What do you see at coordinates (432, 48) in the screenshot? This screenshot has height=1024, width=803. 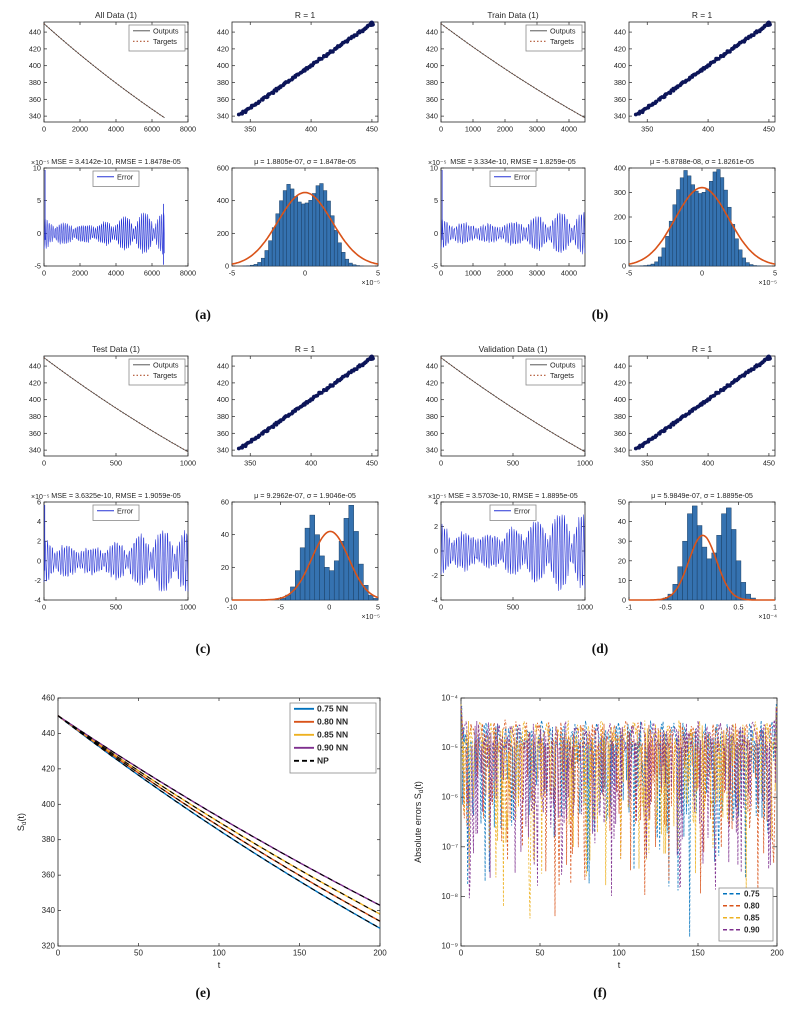 I see `y-tick-label: 420` at bounding box center [432, 48].